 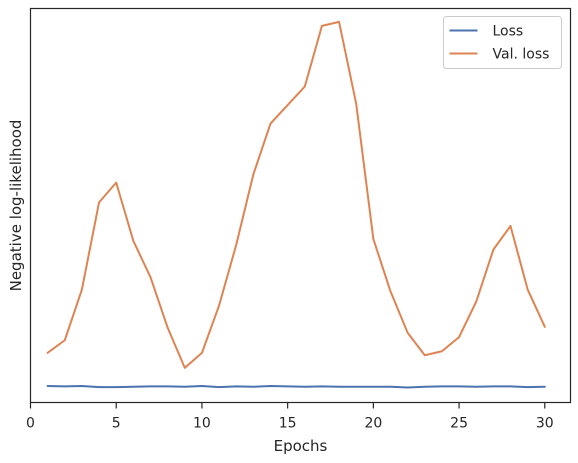 I want to click on x-tick-label: 30, so click(x=545, y=424).